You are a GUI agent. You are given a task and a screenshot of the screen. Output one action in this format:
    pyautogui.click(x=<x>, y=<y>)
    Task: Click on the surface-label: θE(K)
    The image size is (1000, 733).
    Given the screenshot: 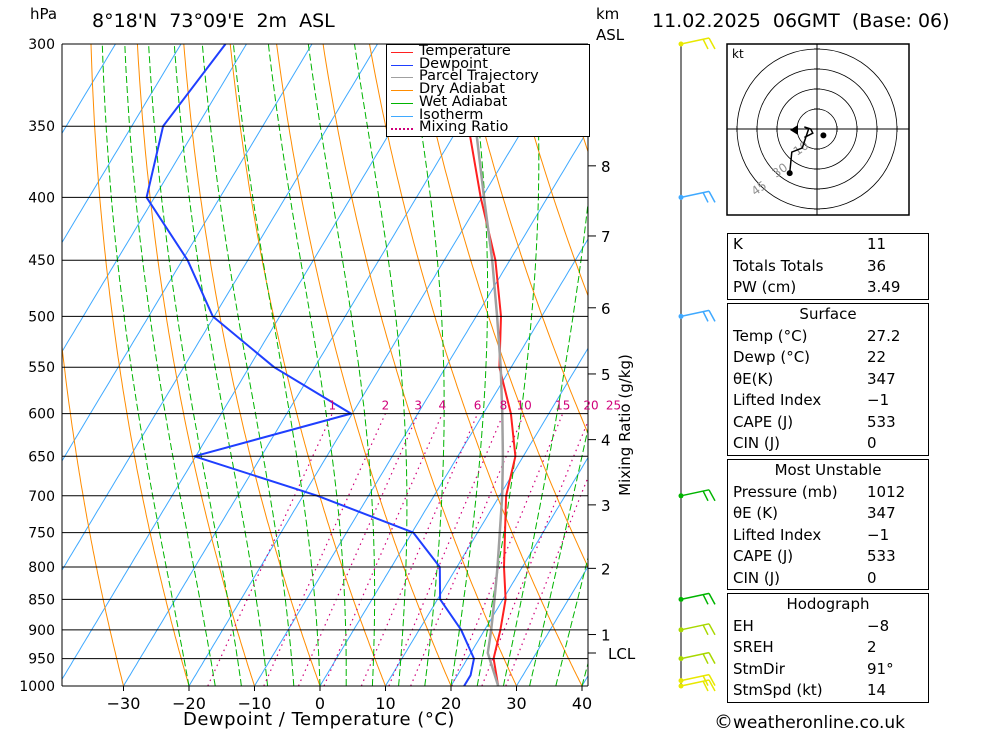 What is the action you would take?
    pyautogui.click(x=753, y=378)
    